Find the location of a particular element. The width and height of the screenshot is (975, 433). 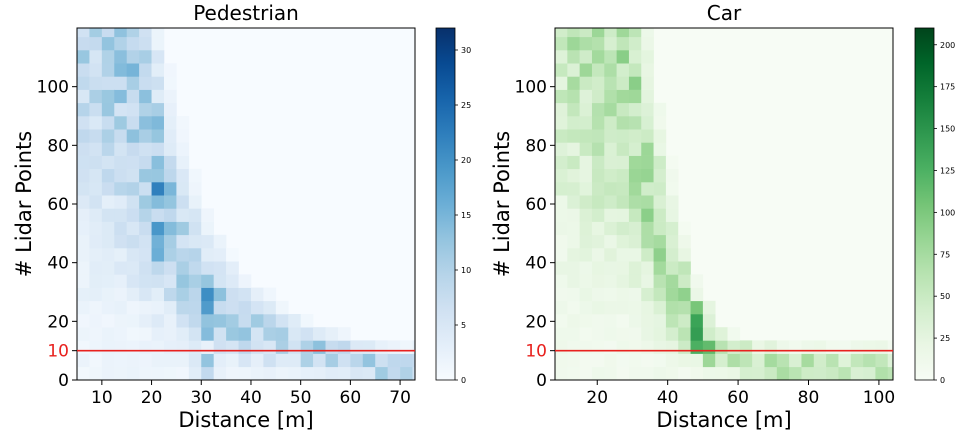

y-tick-label: 40 is located at coordinates (536, 264).